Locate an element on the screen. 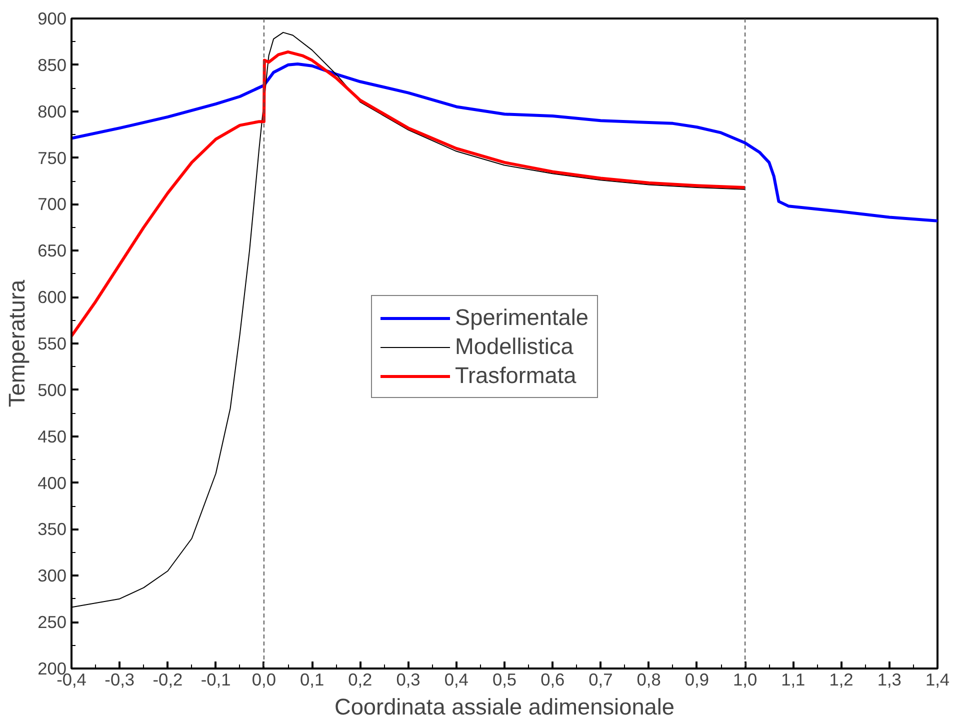  x-tick-label: 0,6 is located at coordinates (552, 680).